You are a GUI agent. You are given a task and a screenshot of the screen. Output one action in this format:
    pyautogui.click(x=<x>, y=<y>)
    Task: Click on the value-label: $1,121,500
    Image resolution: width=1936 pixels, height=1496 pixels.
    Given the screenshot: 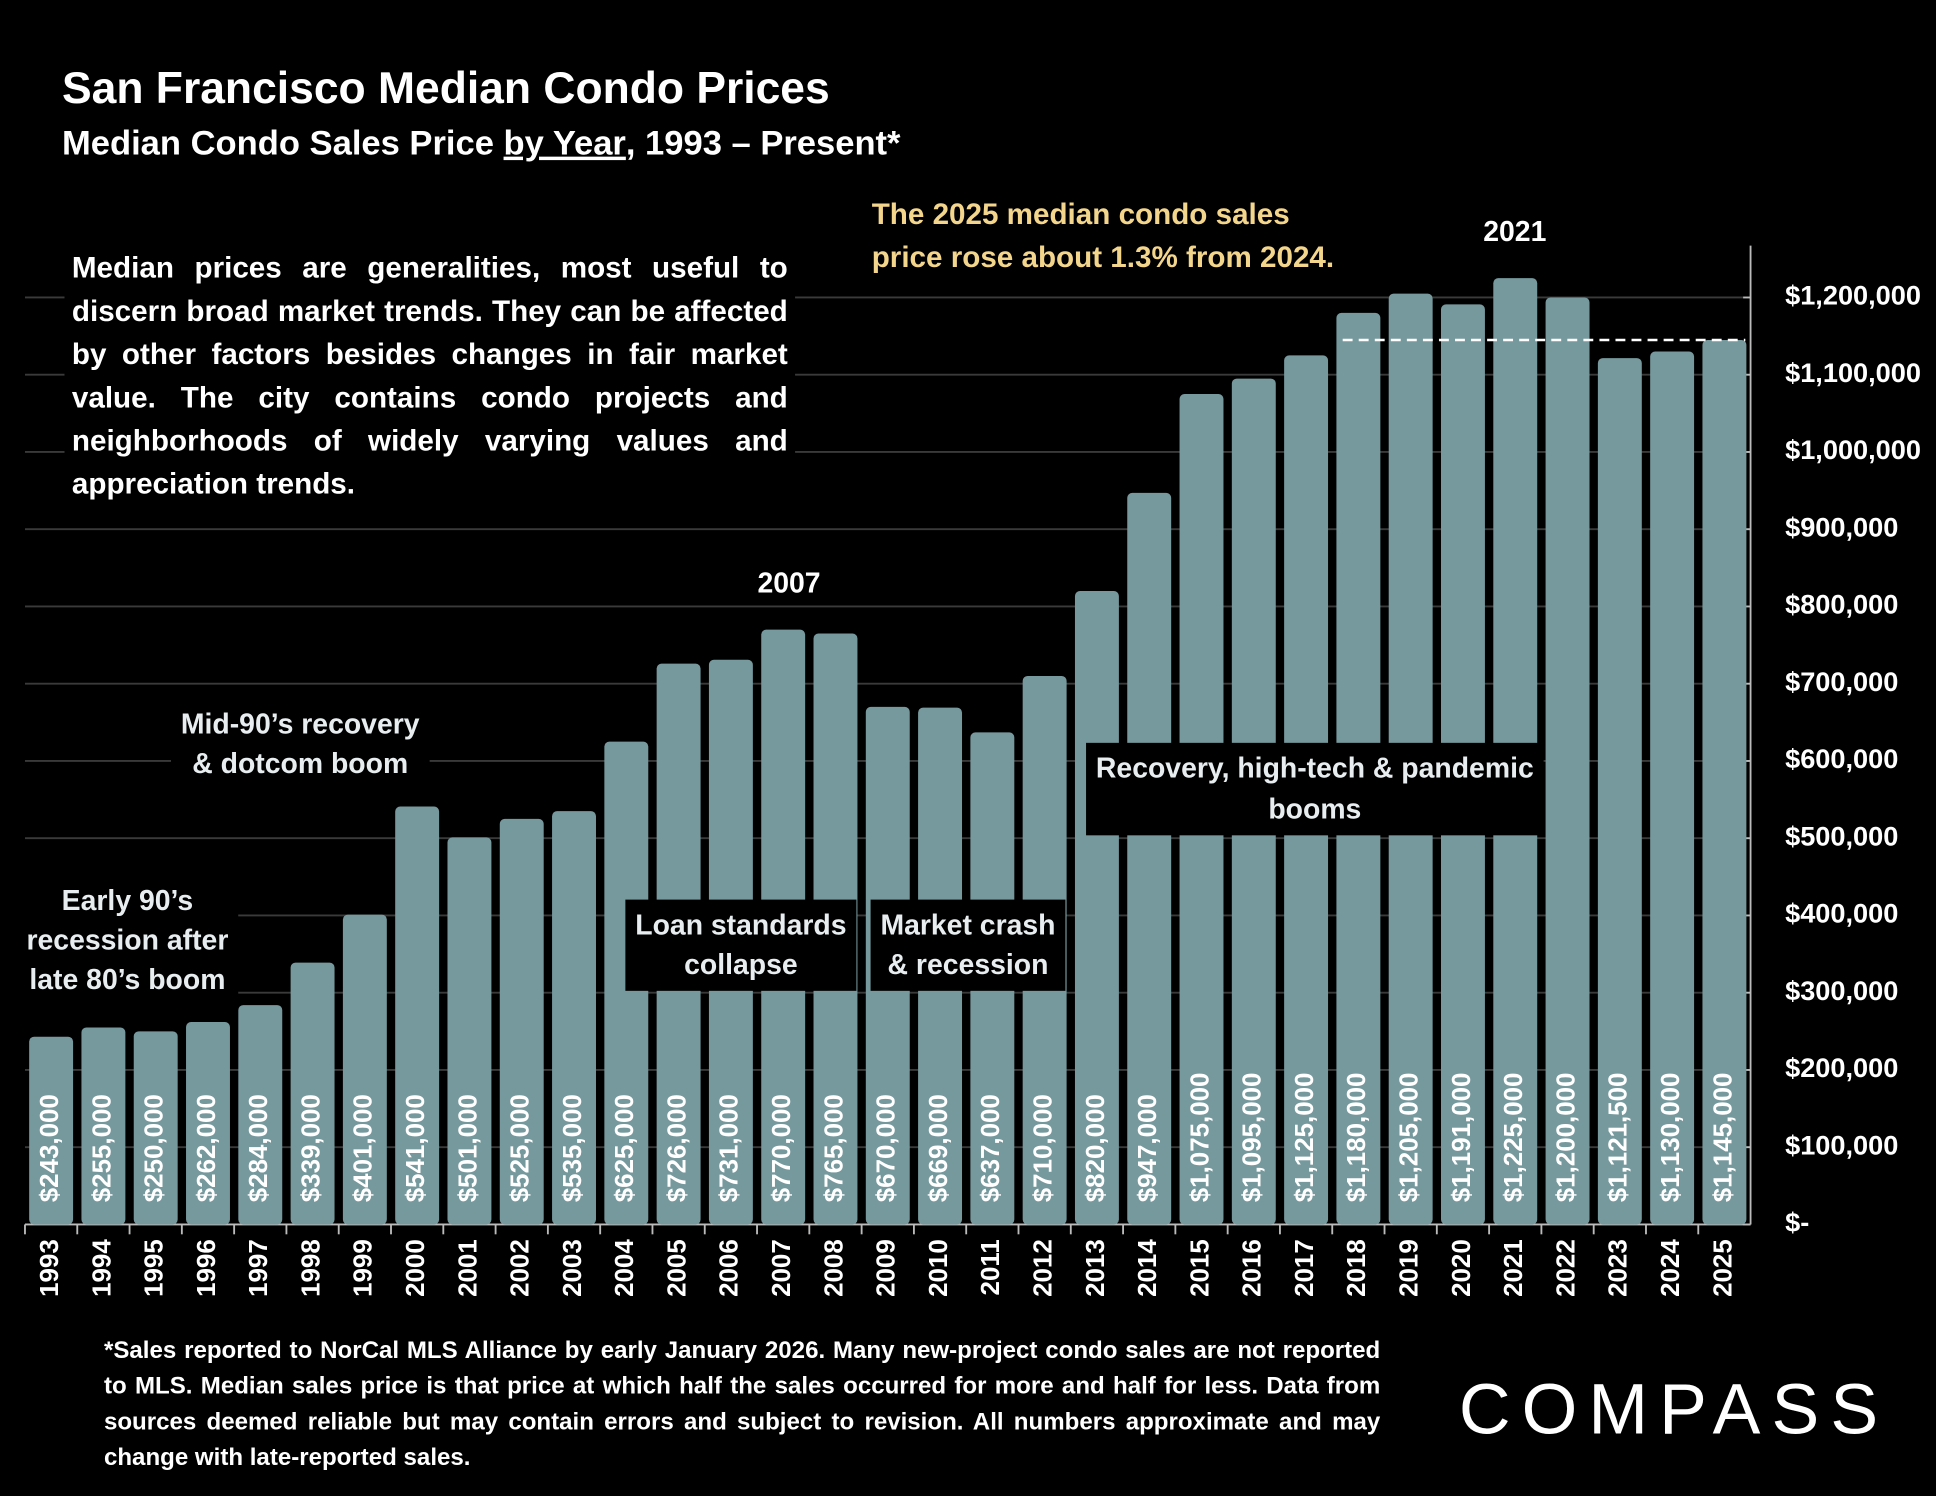 What is the action you would take?
    pyautogui.click(x=1619, y=1138)
    